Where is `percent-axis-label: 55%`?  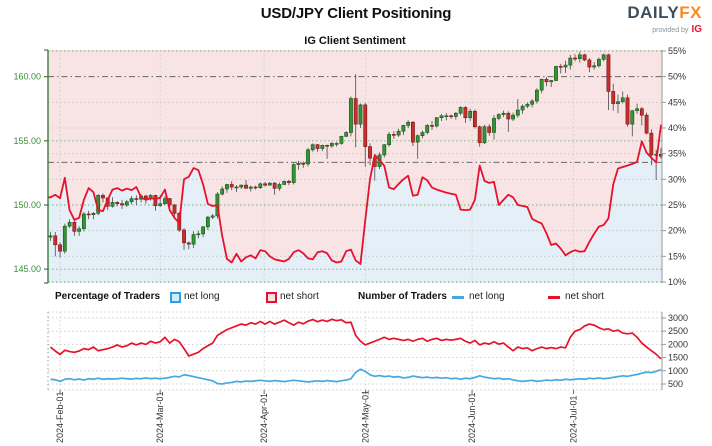
percent-axis-label: 55% is located at coordinates (677, 51).